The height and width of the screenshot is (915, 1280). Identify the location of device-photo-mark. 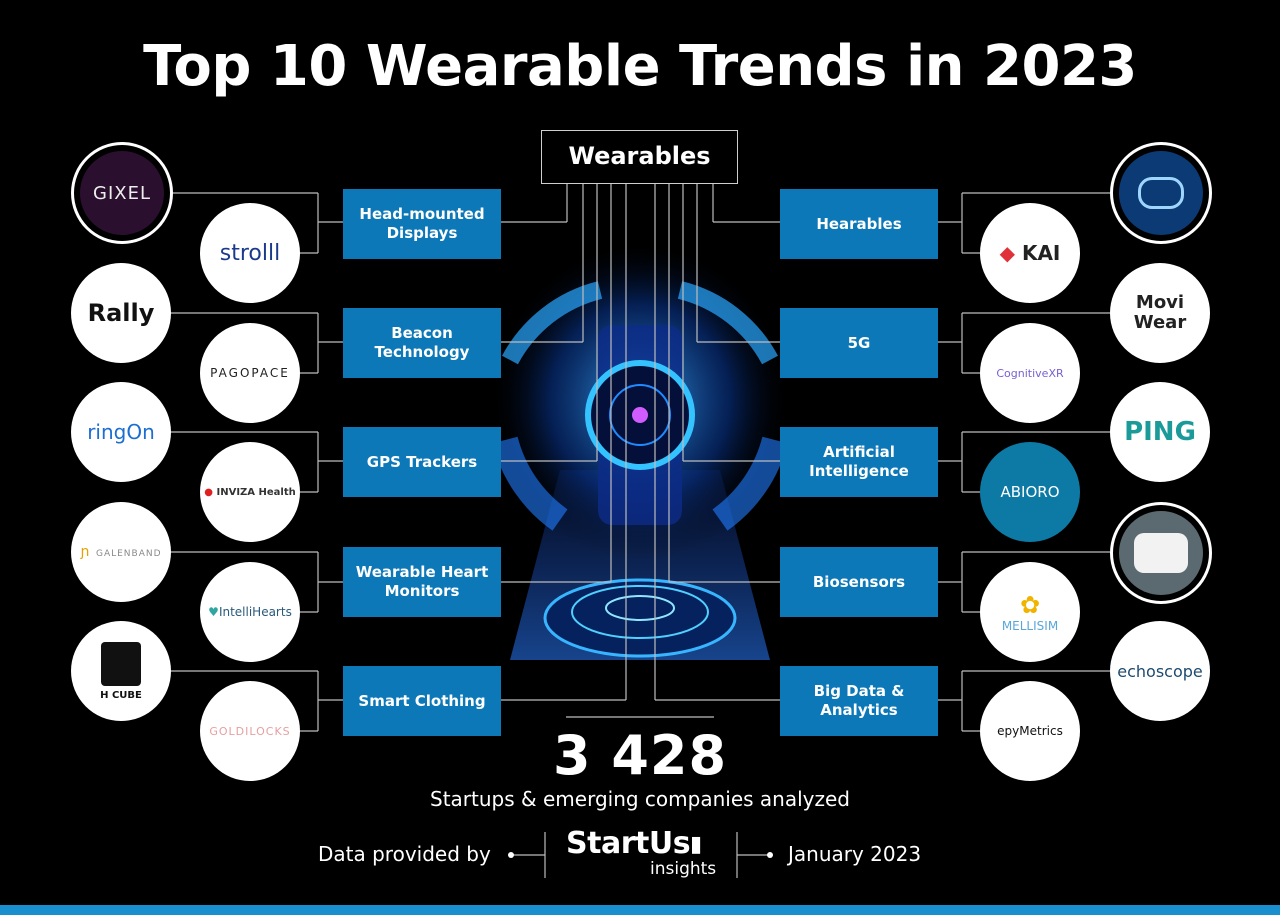
(1161, 553).